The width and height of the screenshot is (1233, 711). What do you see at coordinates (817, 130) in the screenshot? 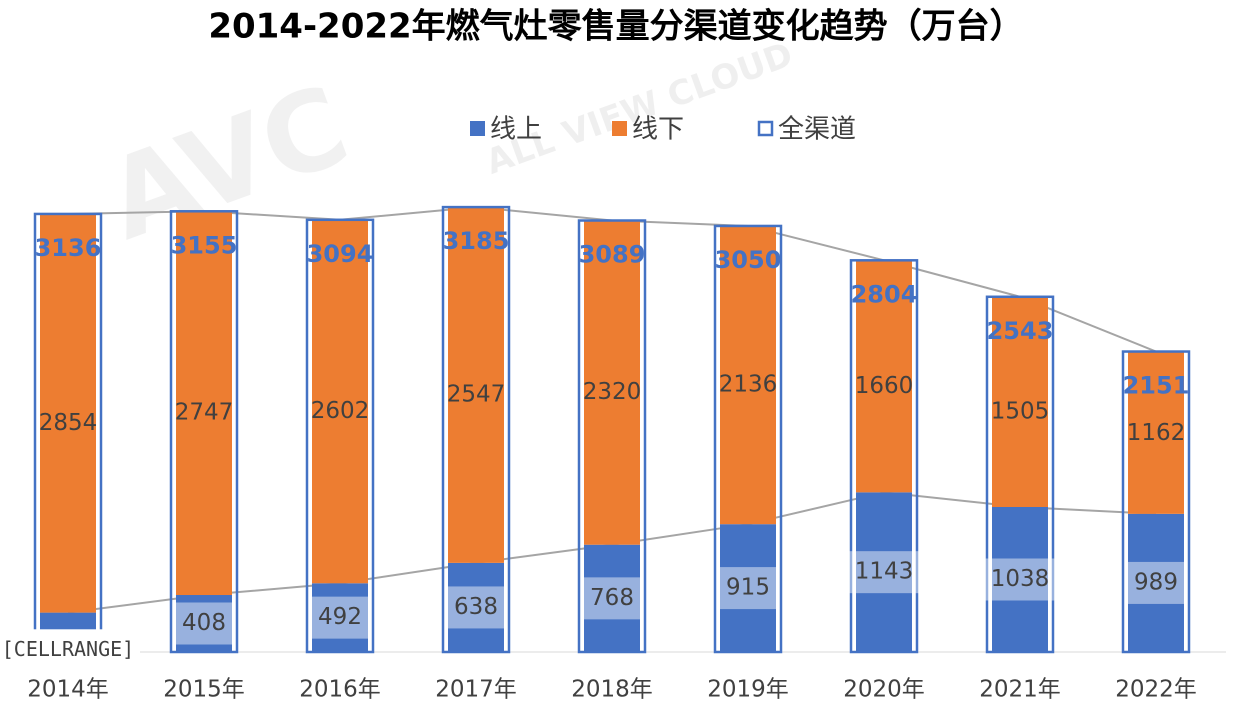
I see `legend-label: 全渠道` at bounding box center [817, 130].